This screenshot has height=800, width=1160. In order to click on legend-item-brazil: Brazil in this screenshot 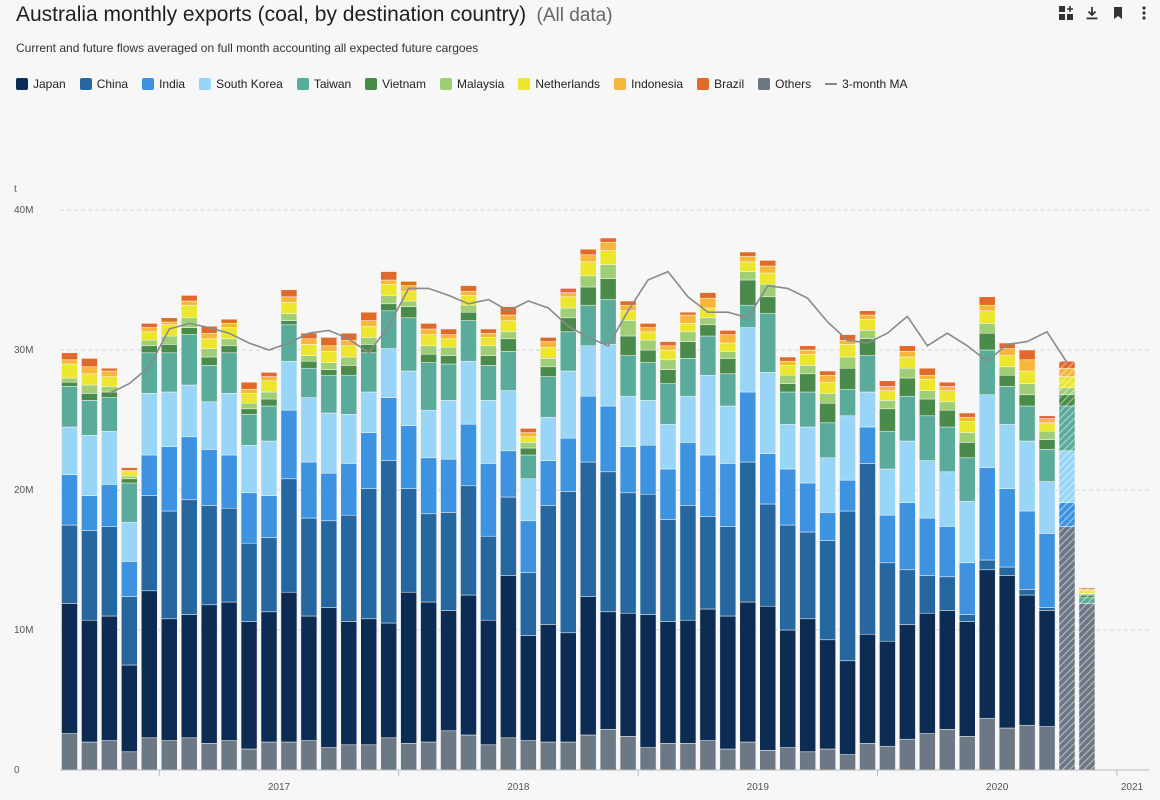, I will do `click(720, 84)`.